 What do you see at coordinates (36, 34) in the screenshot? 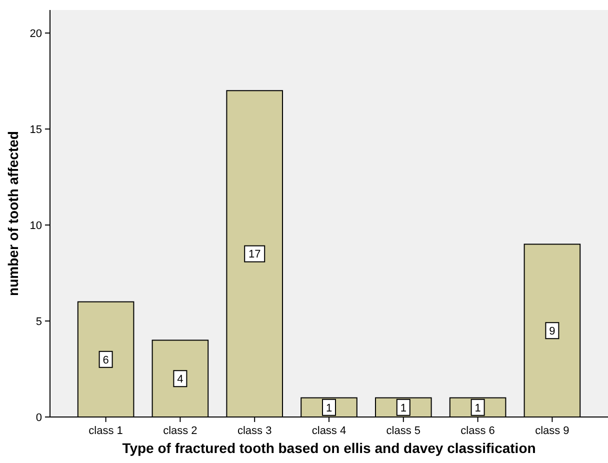
I see `y-tick-label: 20` at bounding box center [36, 34].